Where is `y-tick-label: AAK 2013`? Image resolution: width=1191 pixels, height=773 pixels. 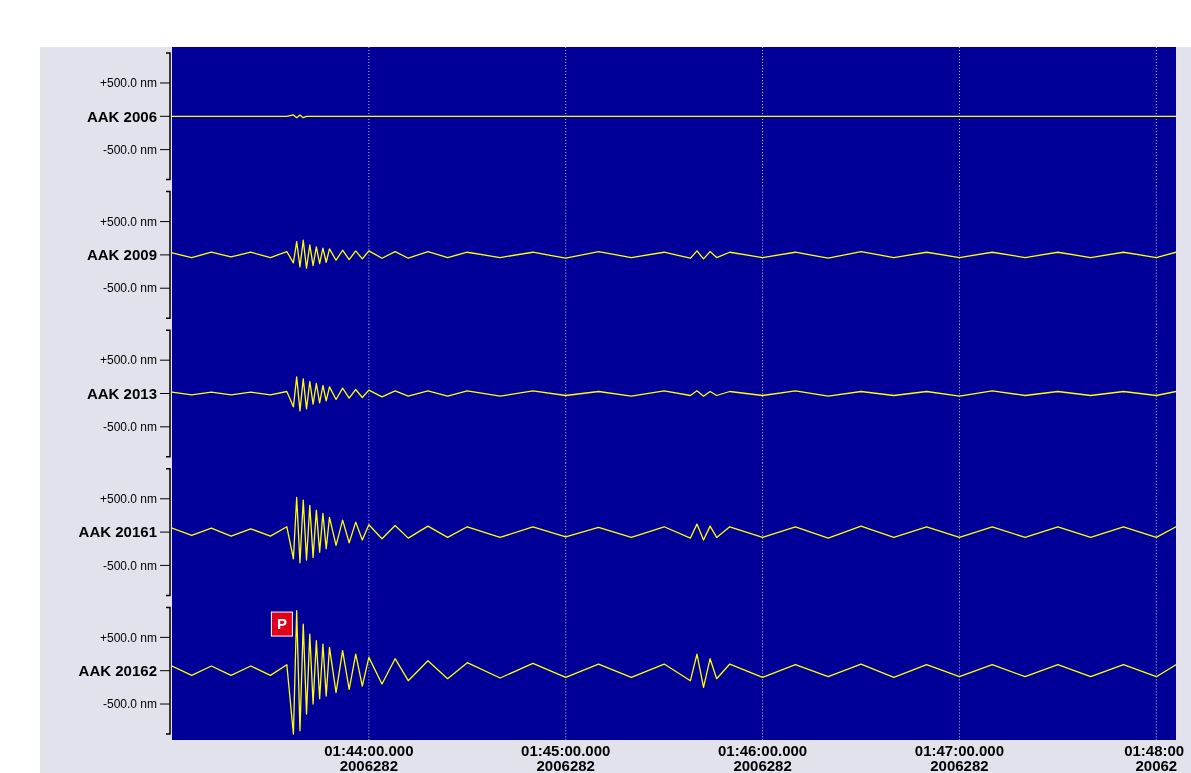 y-tick-label: AAK 2013 is located at coordinates (121, 393).